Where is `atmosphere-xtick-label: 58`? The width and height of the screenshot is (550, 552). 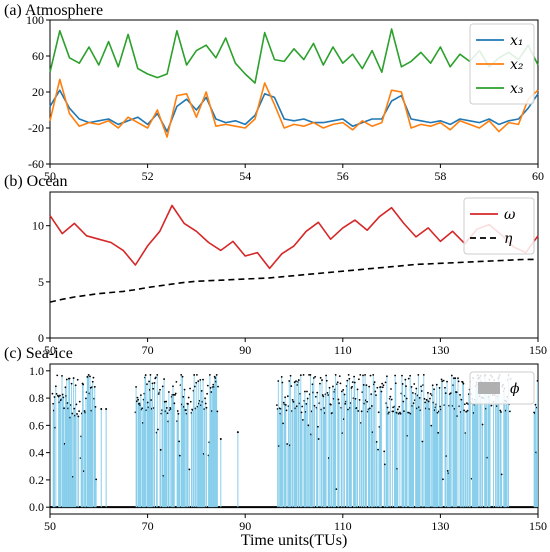 atmosphere-xtick-label: 58 is located at coordinates (440, 176).